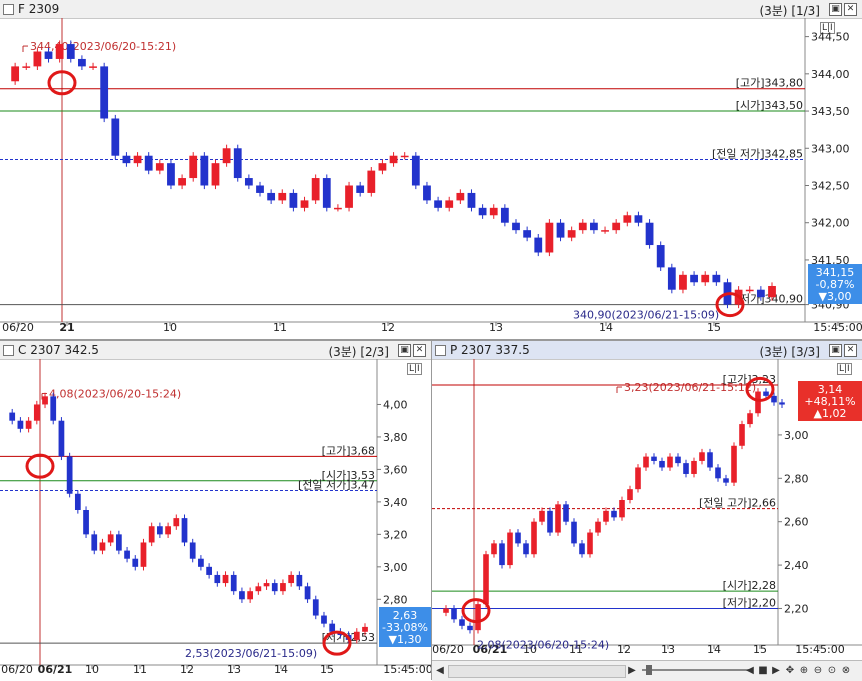 The image size is (862, 681). Describe the element at coordinates (763, 670) in the screenshot. I see `stop-icon: ■` at that location.